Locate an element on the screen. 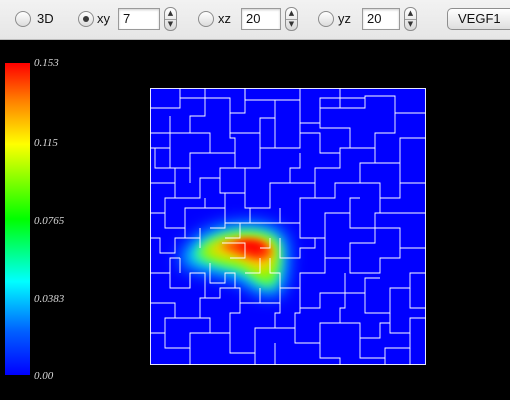 This screenshot has height=400, width=510. variable-select: VEGF1 is located at coordinates (478, 19).